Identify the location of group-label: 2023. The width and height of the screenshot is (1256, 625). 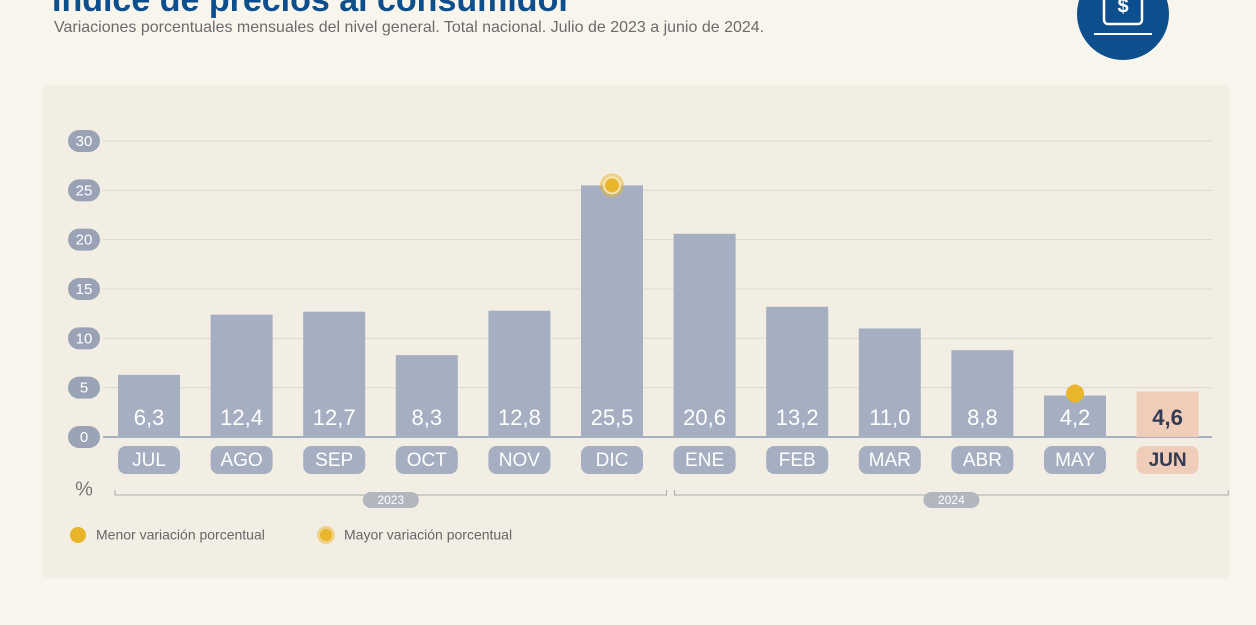
(390, 500).